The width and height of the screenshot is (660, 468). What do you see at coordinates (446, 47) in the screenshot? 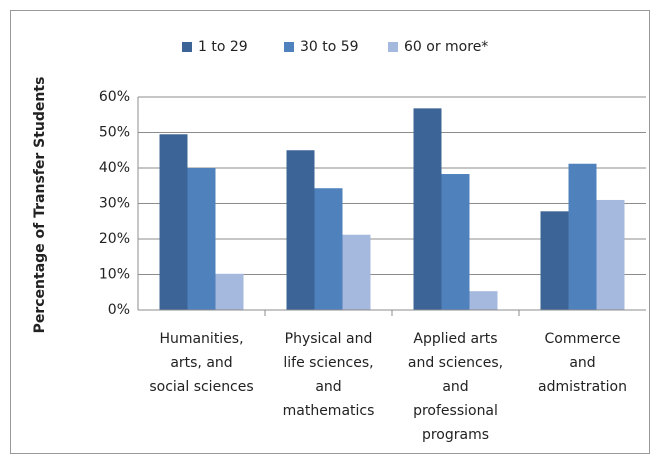
I see `legend-label: 60 or more*` at bounding box center [446, 47].